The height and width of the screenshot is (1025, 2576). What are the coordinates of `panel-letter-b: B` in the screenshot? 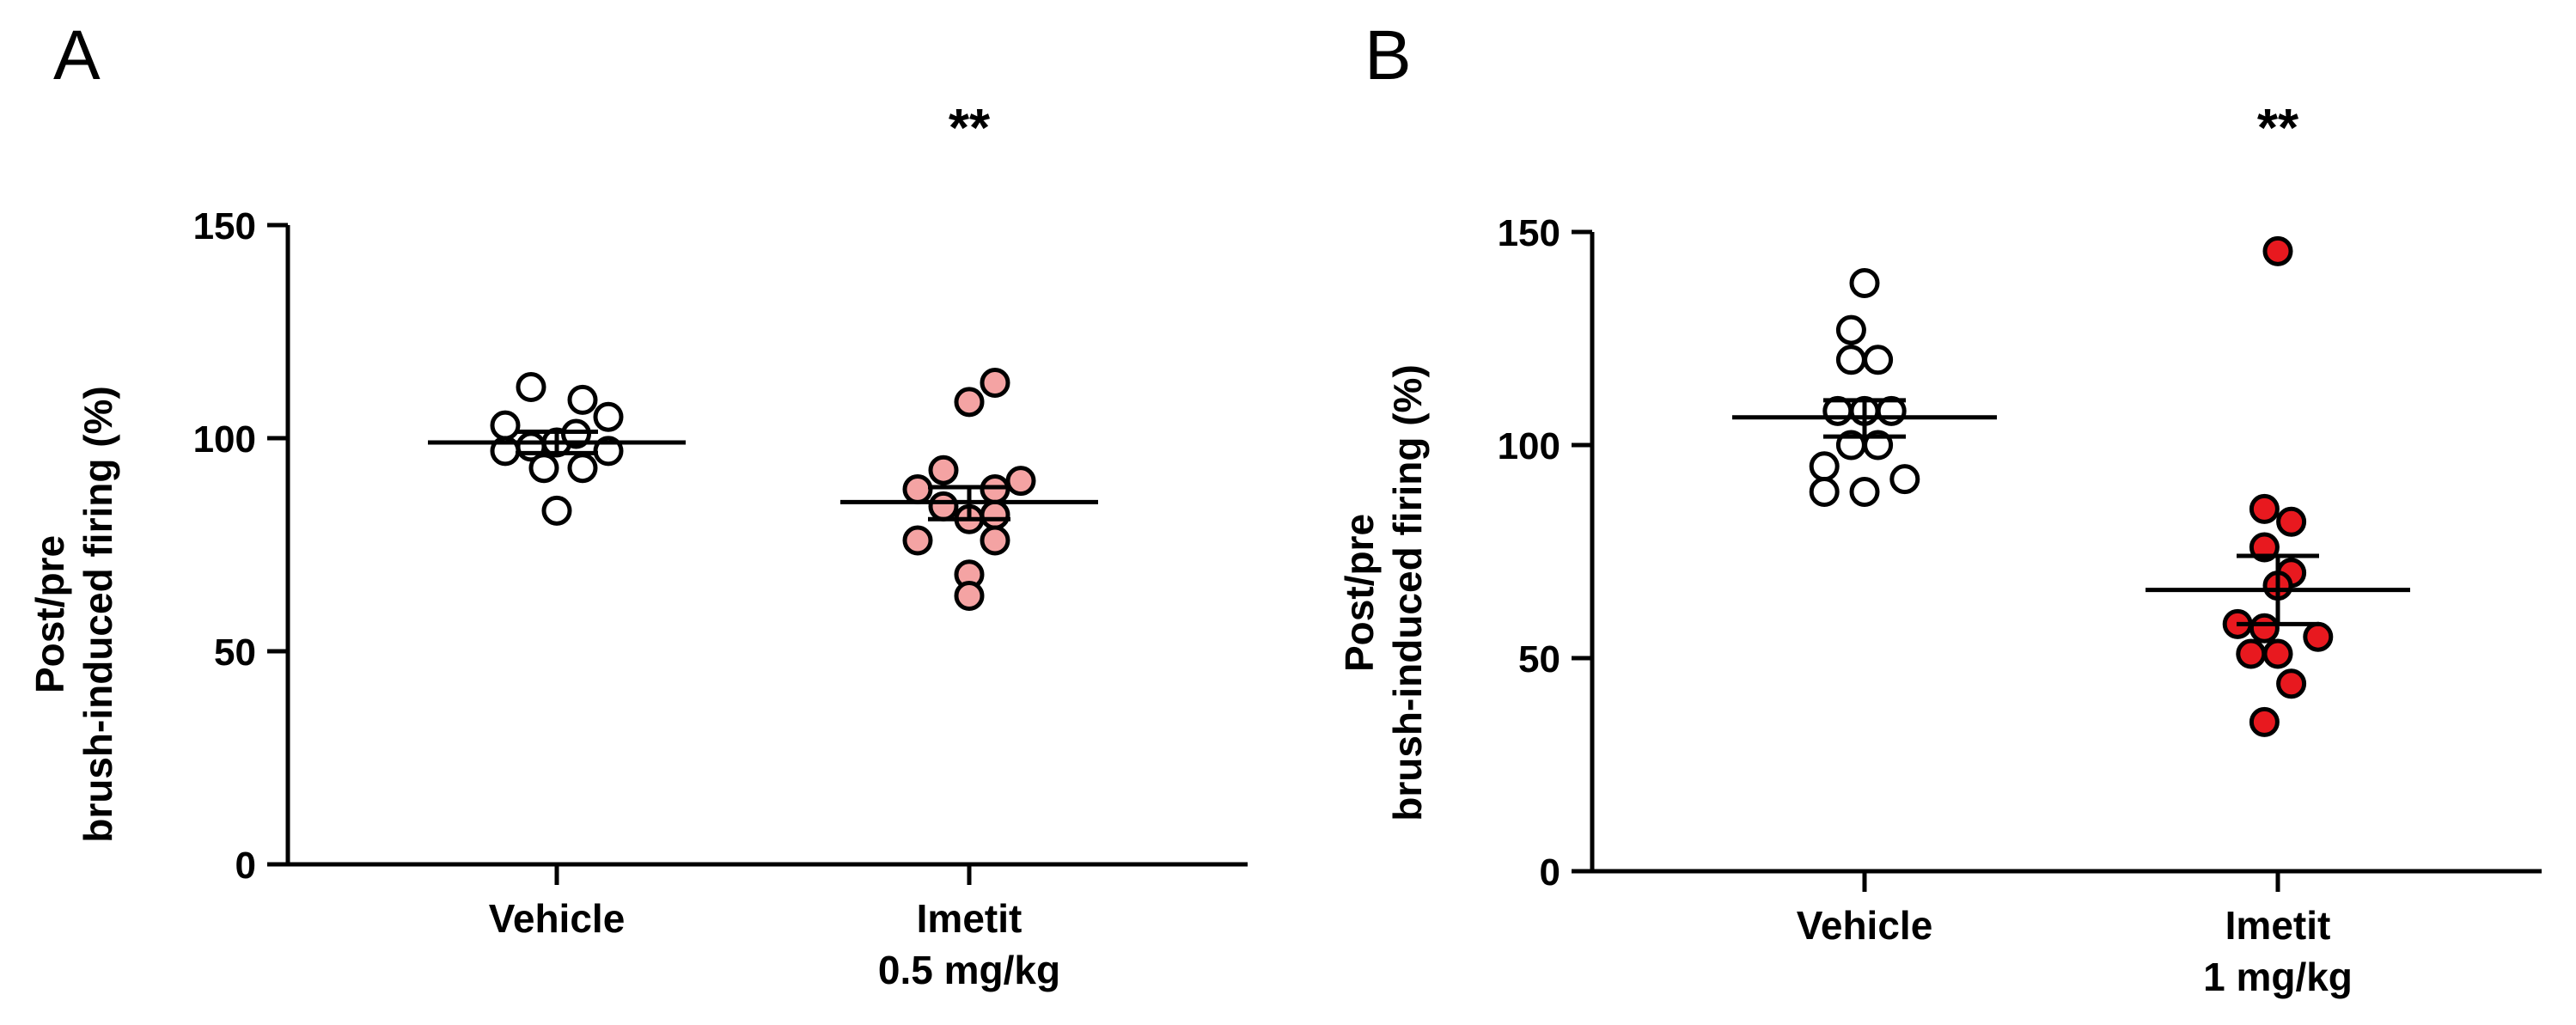 It's located at (1388, 55).